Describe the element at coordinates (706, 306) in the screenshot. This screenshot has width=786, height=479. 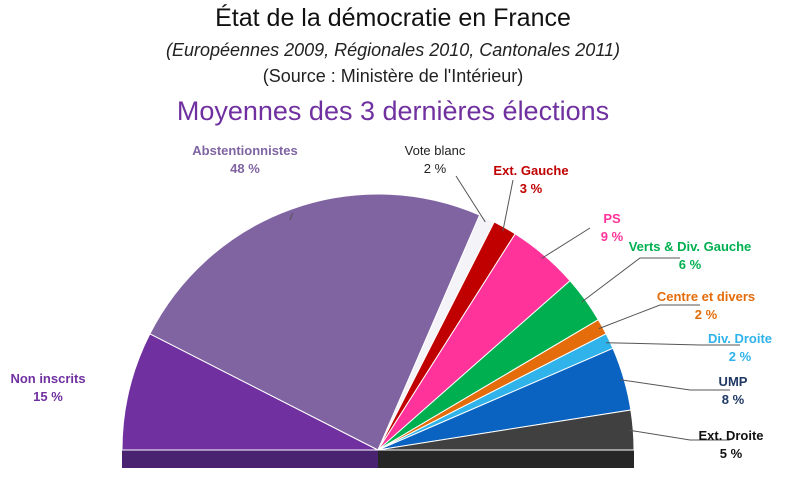
I see `slice-label: Centre et divers 2 %` at that location.